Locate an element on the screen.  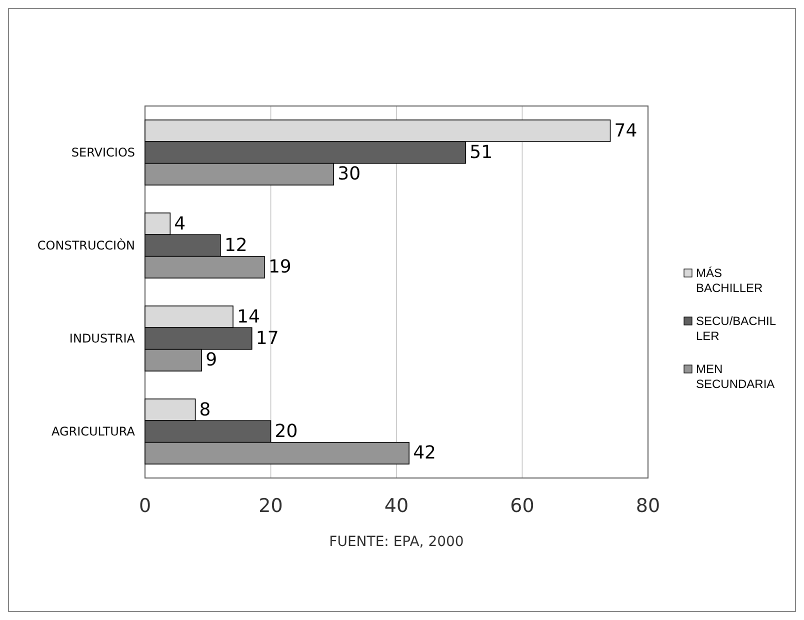
data-label: 51 is located at coordinates (481, 152).